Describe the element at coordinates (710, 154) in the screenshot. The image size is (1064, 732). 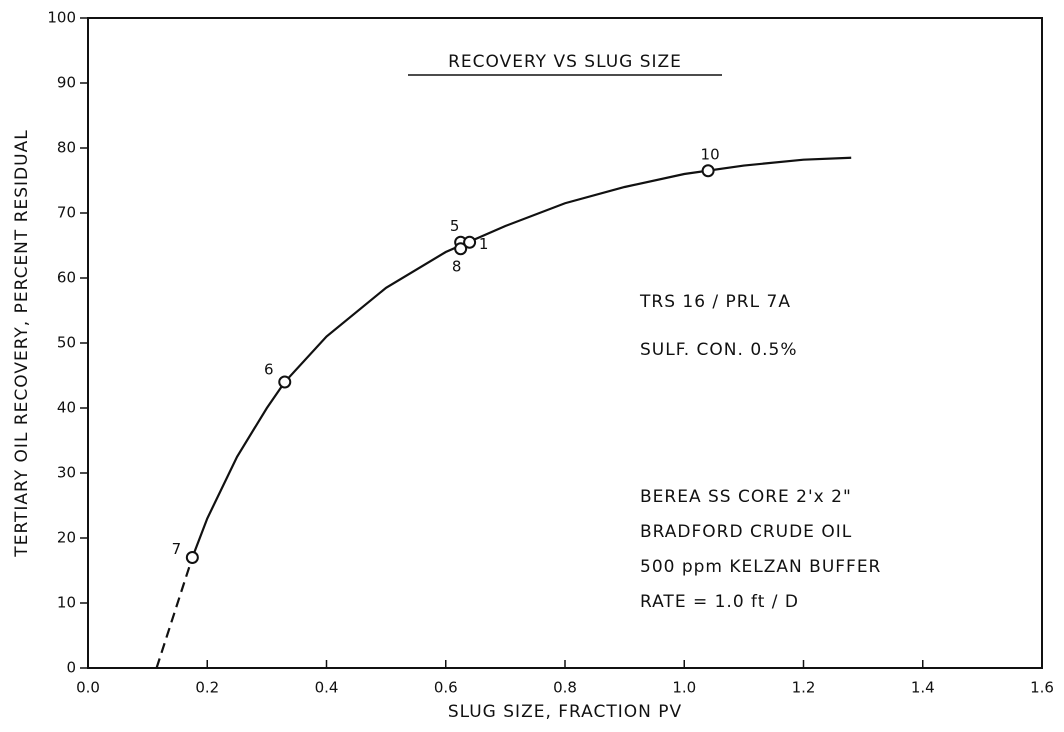
I see `point-label: 10` at that location.